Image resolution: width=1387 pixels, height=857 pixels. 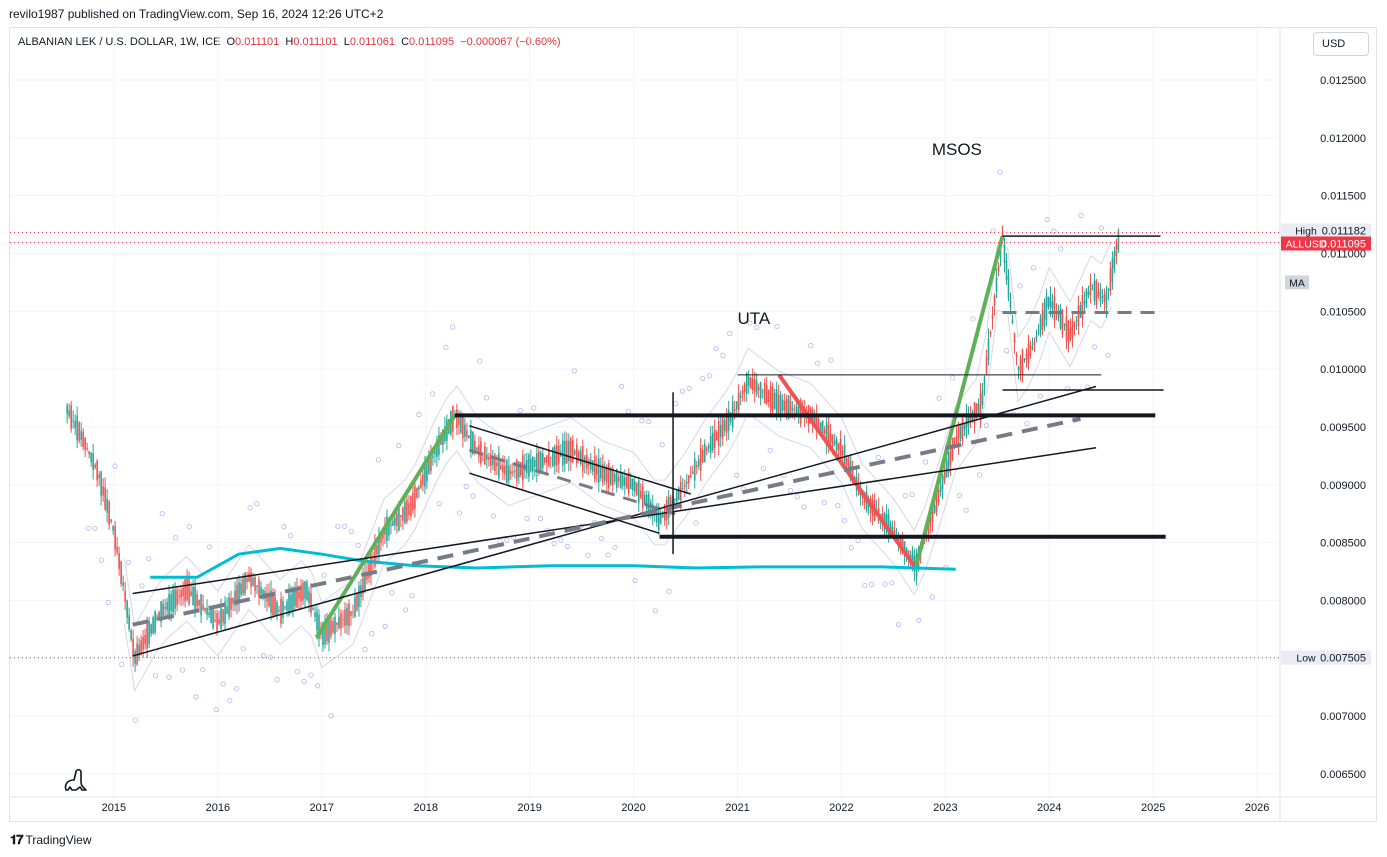 I want to click on low-value: 0.011061, so click(x=372, y=42).